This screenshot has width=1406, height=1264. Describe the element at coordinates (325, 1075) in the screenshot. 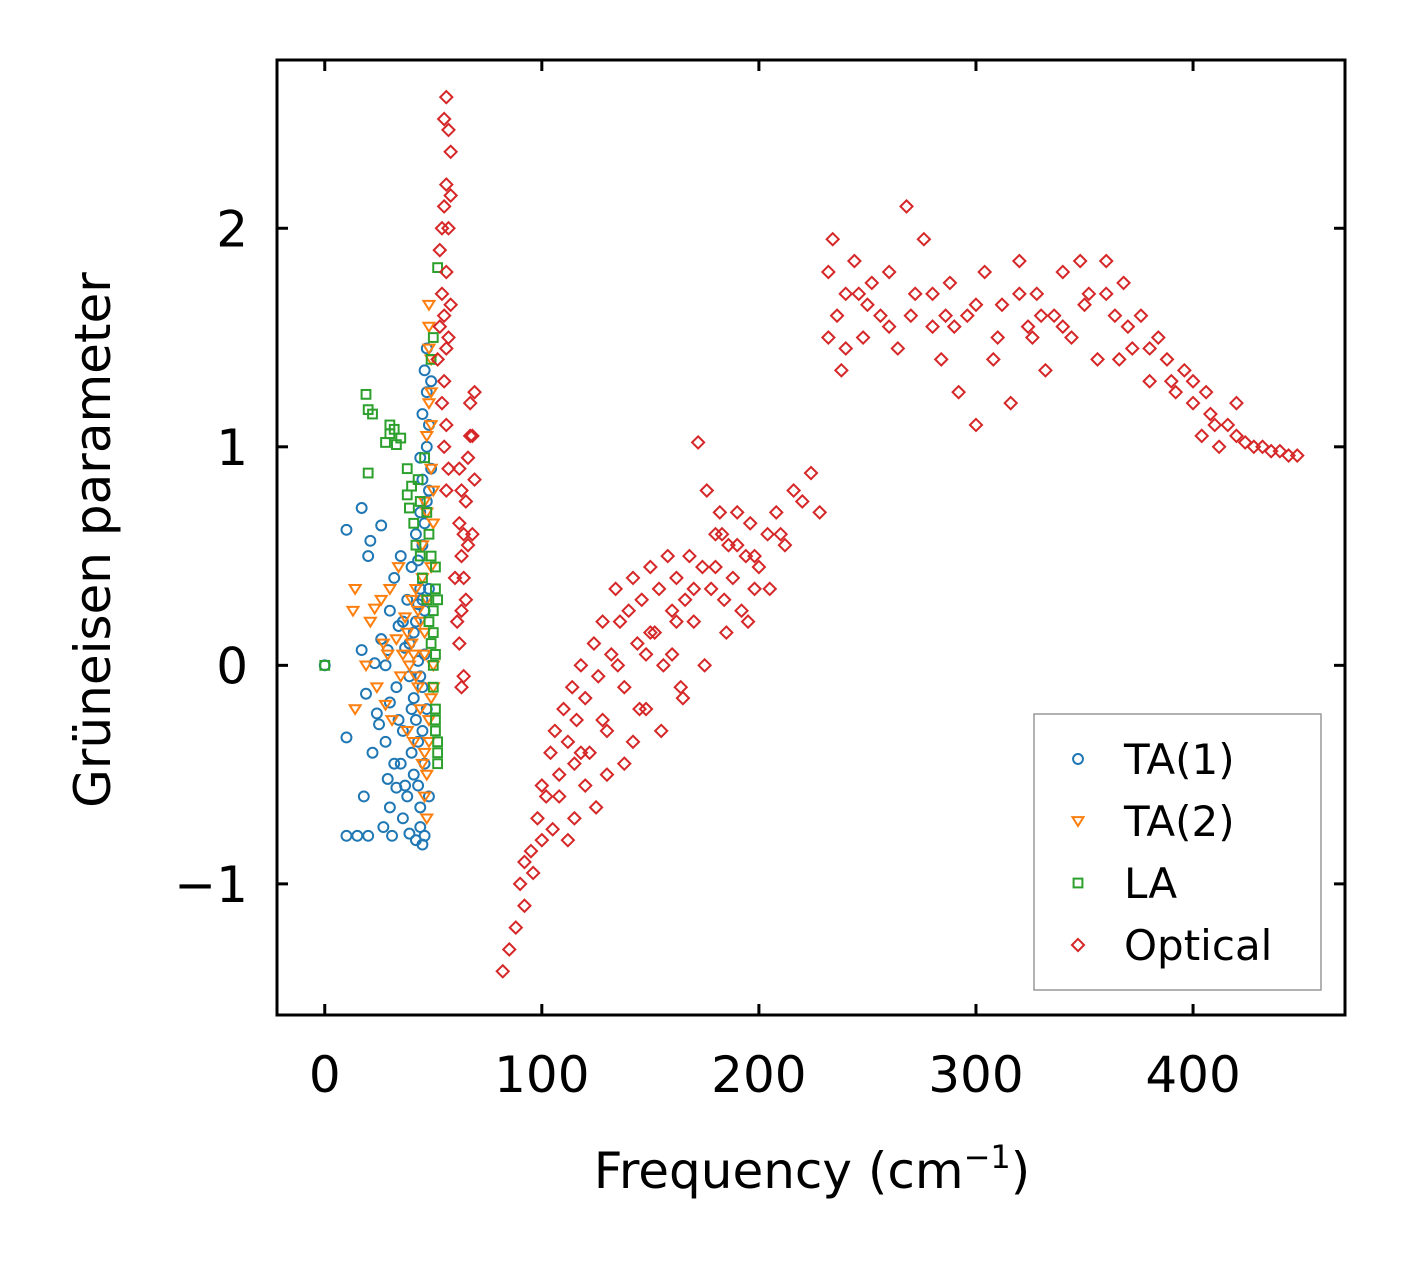

I see `x-tick-label: 0` at that location.